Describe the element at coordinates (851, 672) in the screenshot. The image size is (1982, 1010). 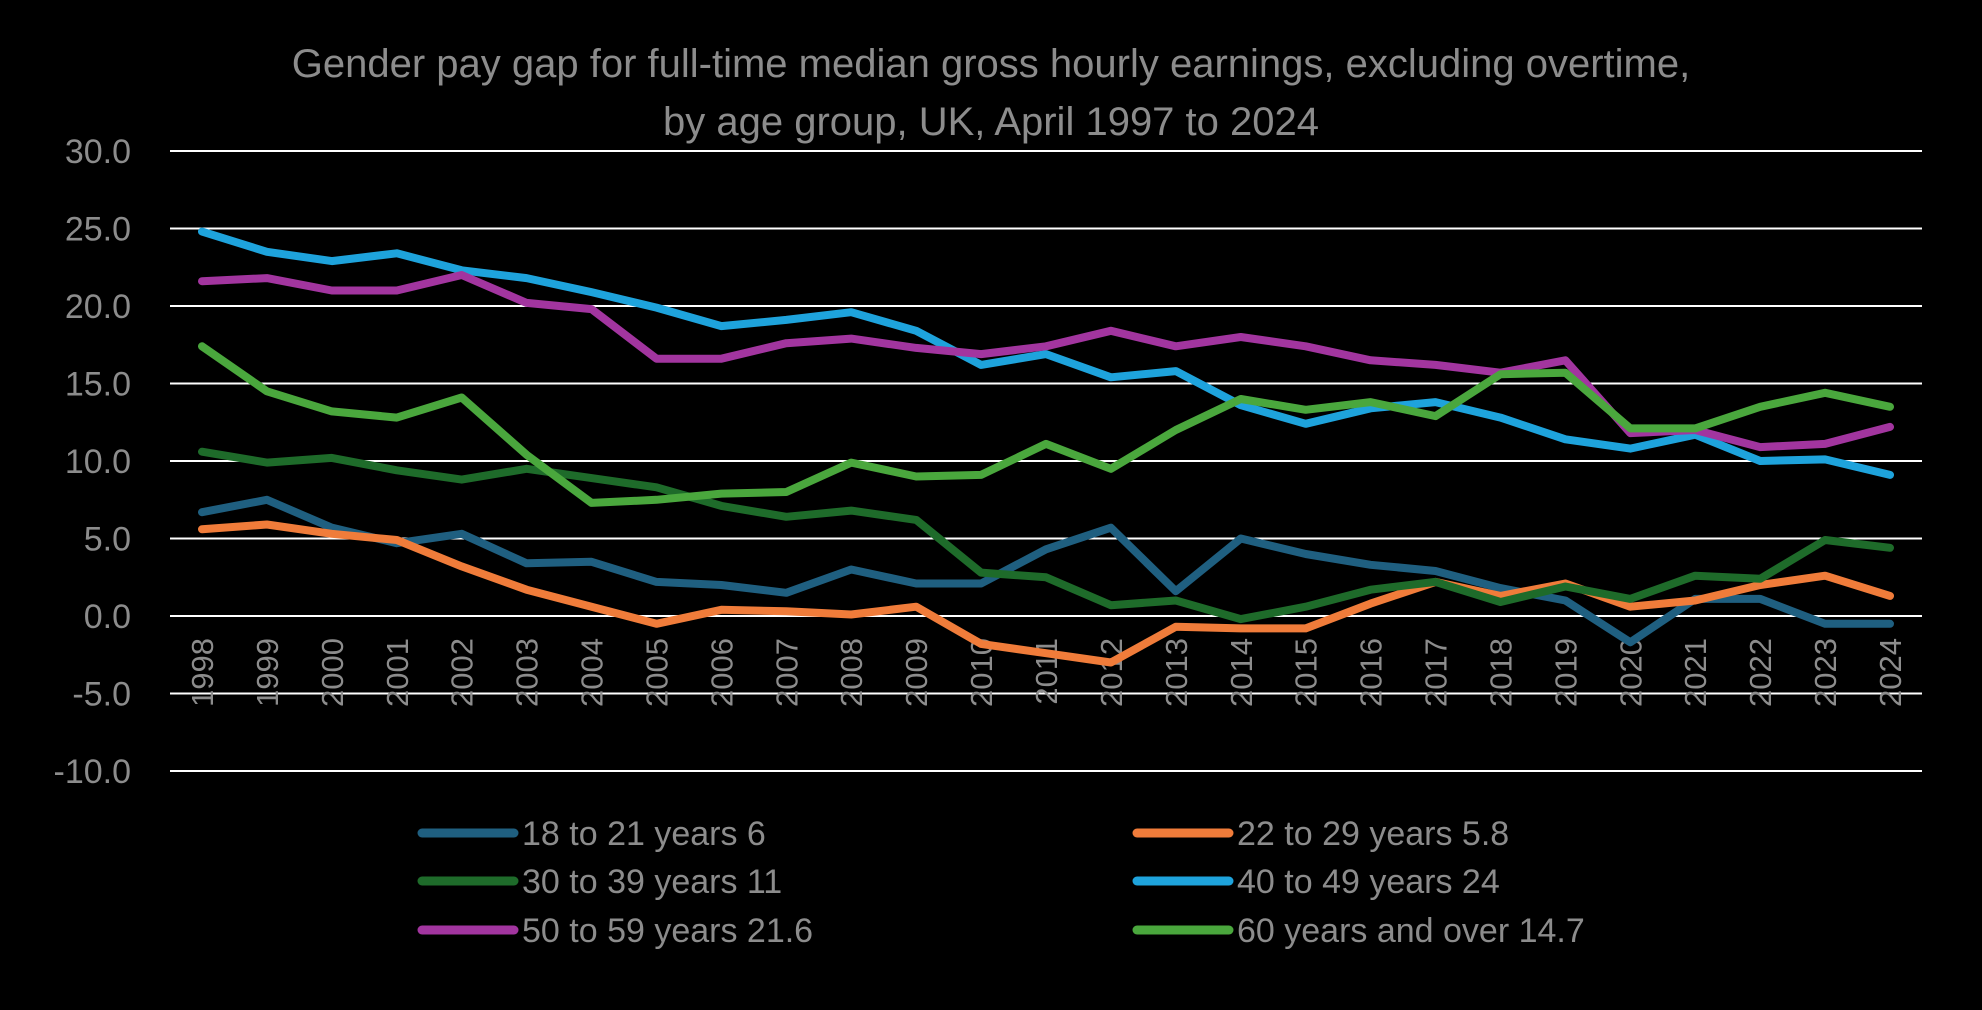
I see `x-tick-label: 2008` at that location.